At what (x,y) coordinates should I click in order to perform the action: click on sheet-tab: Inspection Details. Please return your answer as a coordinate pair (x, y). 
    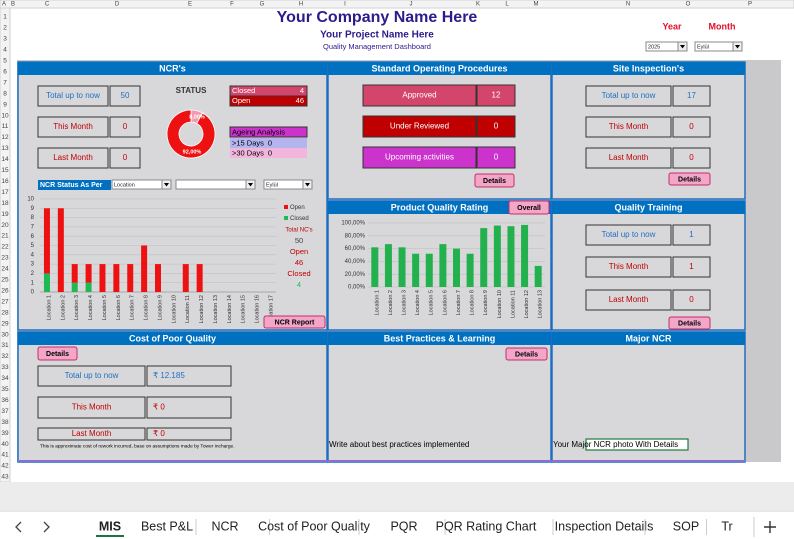
    Looking at the image, I should click on (604, 526).